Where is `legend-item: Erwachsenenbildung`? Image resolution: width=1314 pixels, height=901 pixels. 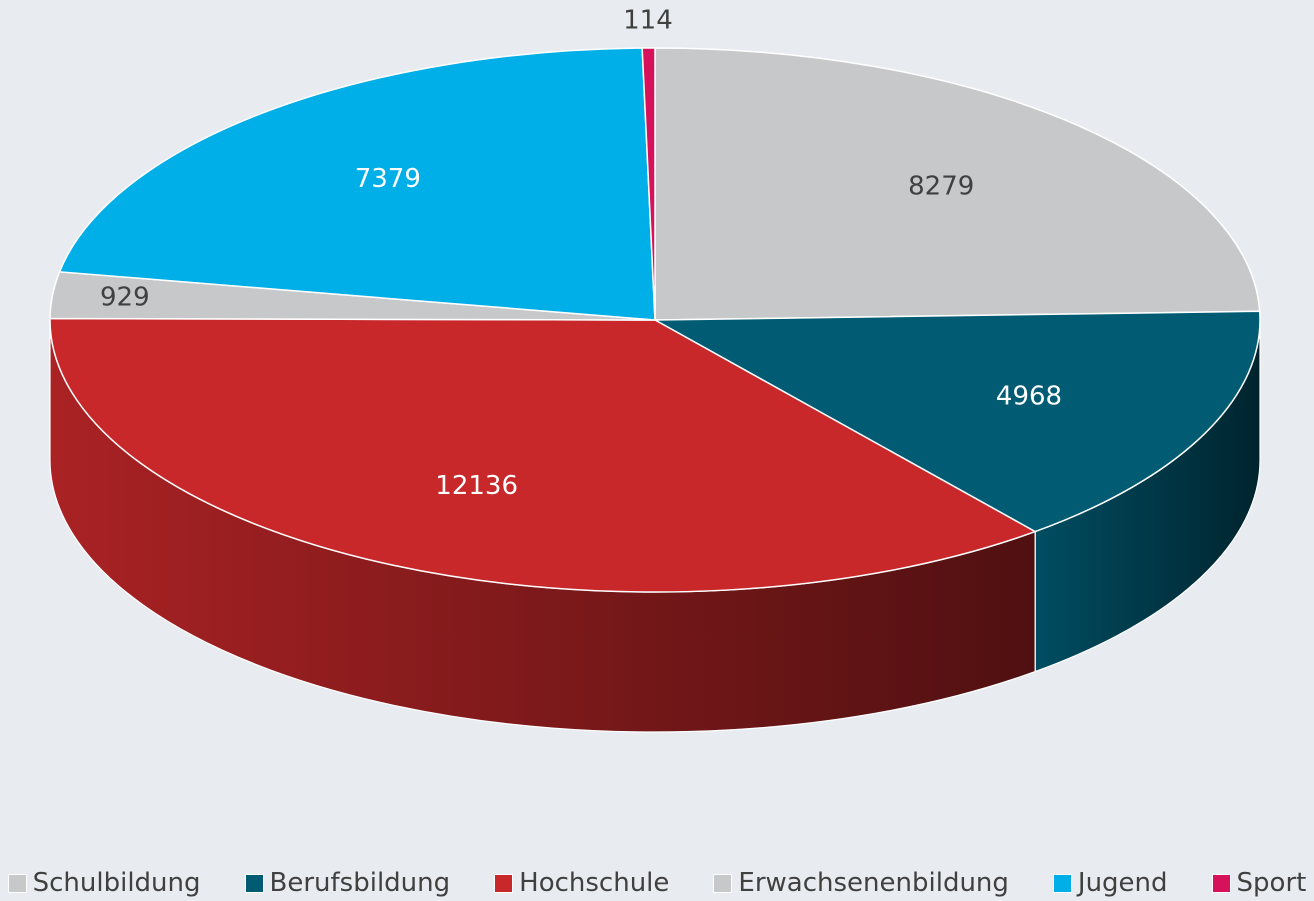
legend-item: Erwachsenenbildung is located at coordinates (861, 883).